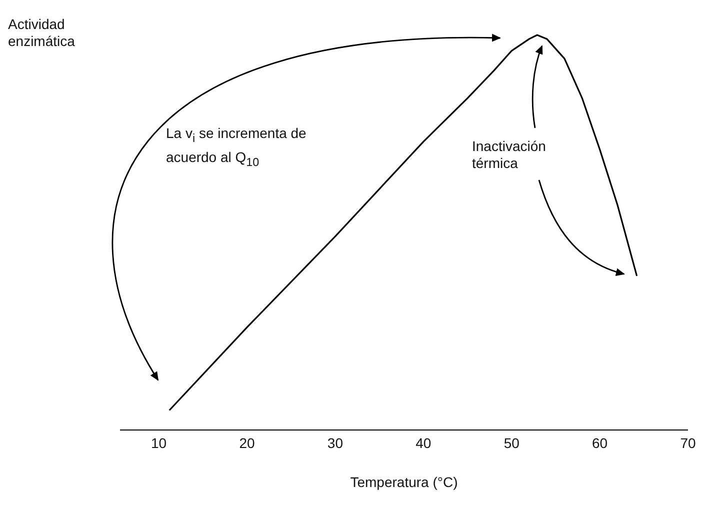 The width and height of the screenshot is (708, 516). Describe the element at coordinates (247, 442) in the screenshot. I see `x-tick-label: 20` at that location.